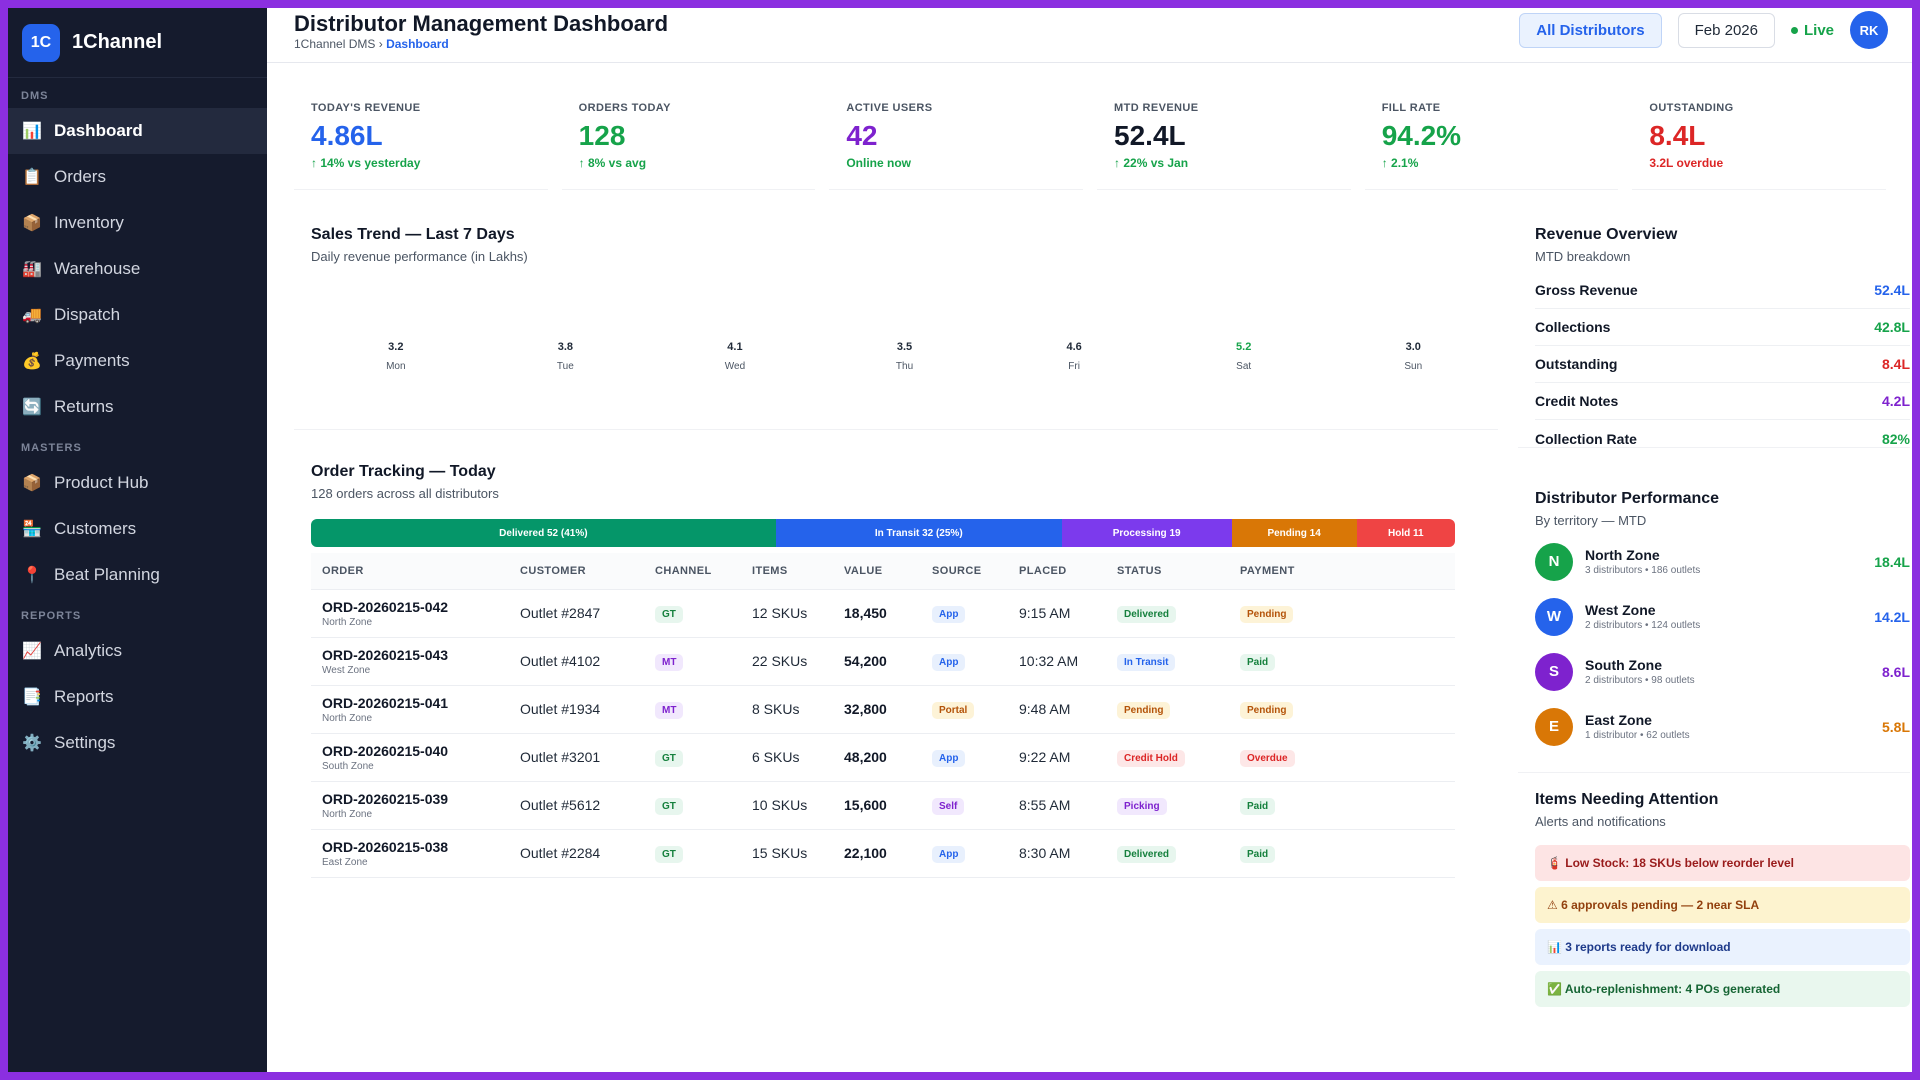 This screenshot has height=1080, width=1920. I want to click on kpi-card-active-users: ACTIVE USERS 42 Online now, so click(956, 136).